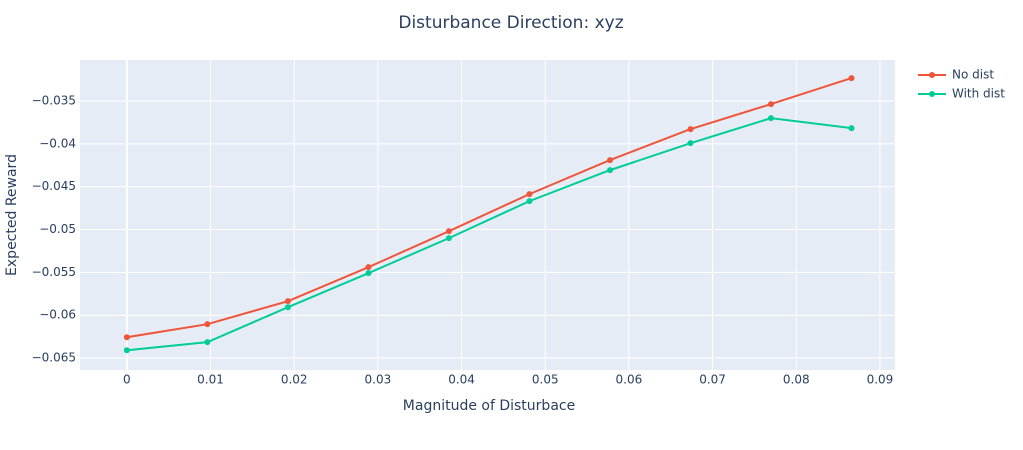 The image size is (1023, 450). I want to click on x-tick-label: 0.05, so click(545, 380).